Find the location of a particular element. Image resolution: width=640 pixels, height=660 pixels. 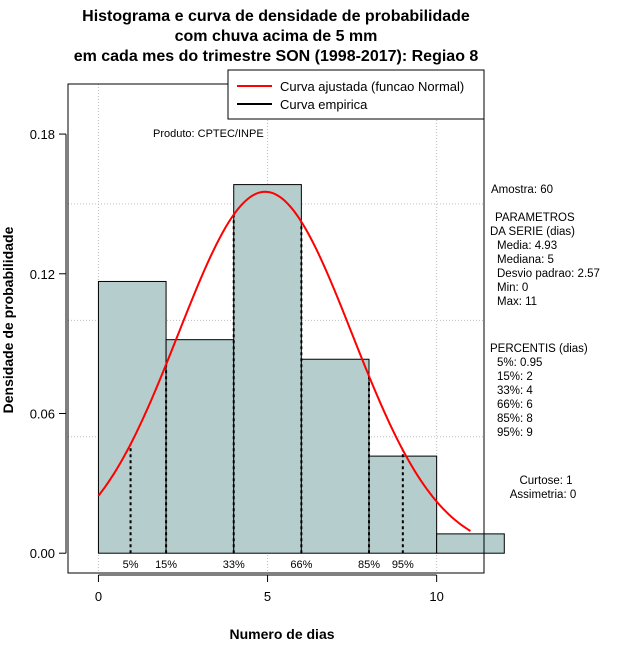

params-title-1: PARAMETROS is located at coordinates (535, 218).